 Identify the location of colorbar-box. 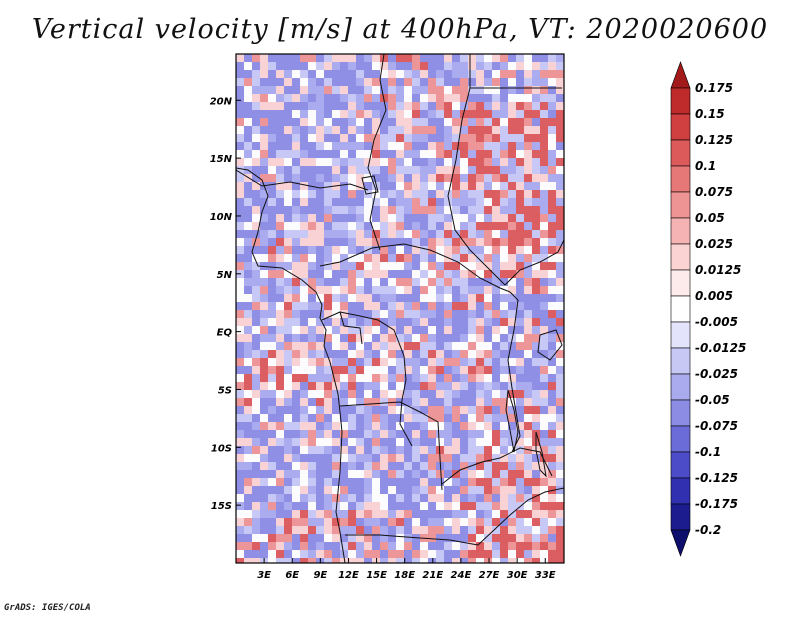
(680, 361).